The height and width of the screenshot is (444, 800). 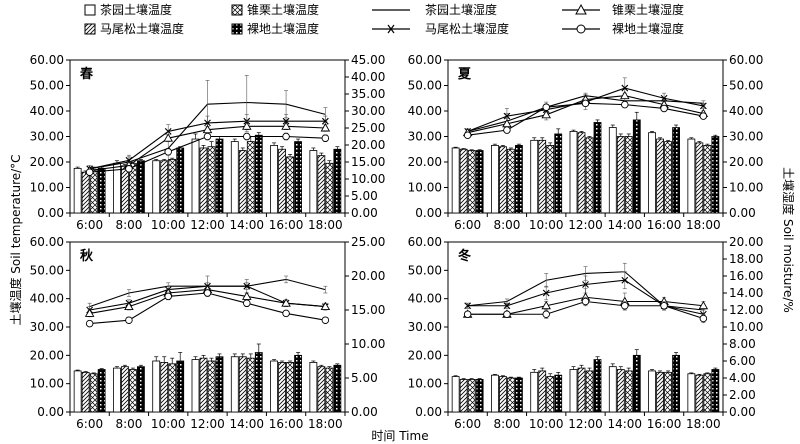 What do you see at coordinates (742, 361) in the screenshot?
I see `tick-label-right: 6.00` at bounding box center [742, 361].